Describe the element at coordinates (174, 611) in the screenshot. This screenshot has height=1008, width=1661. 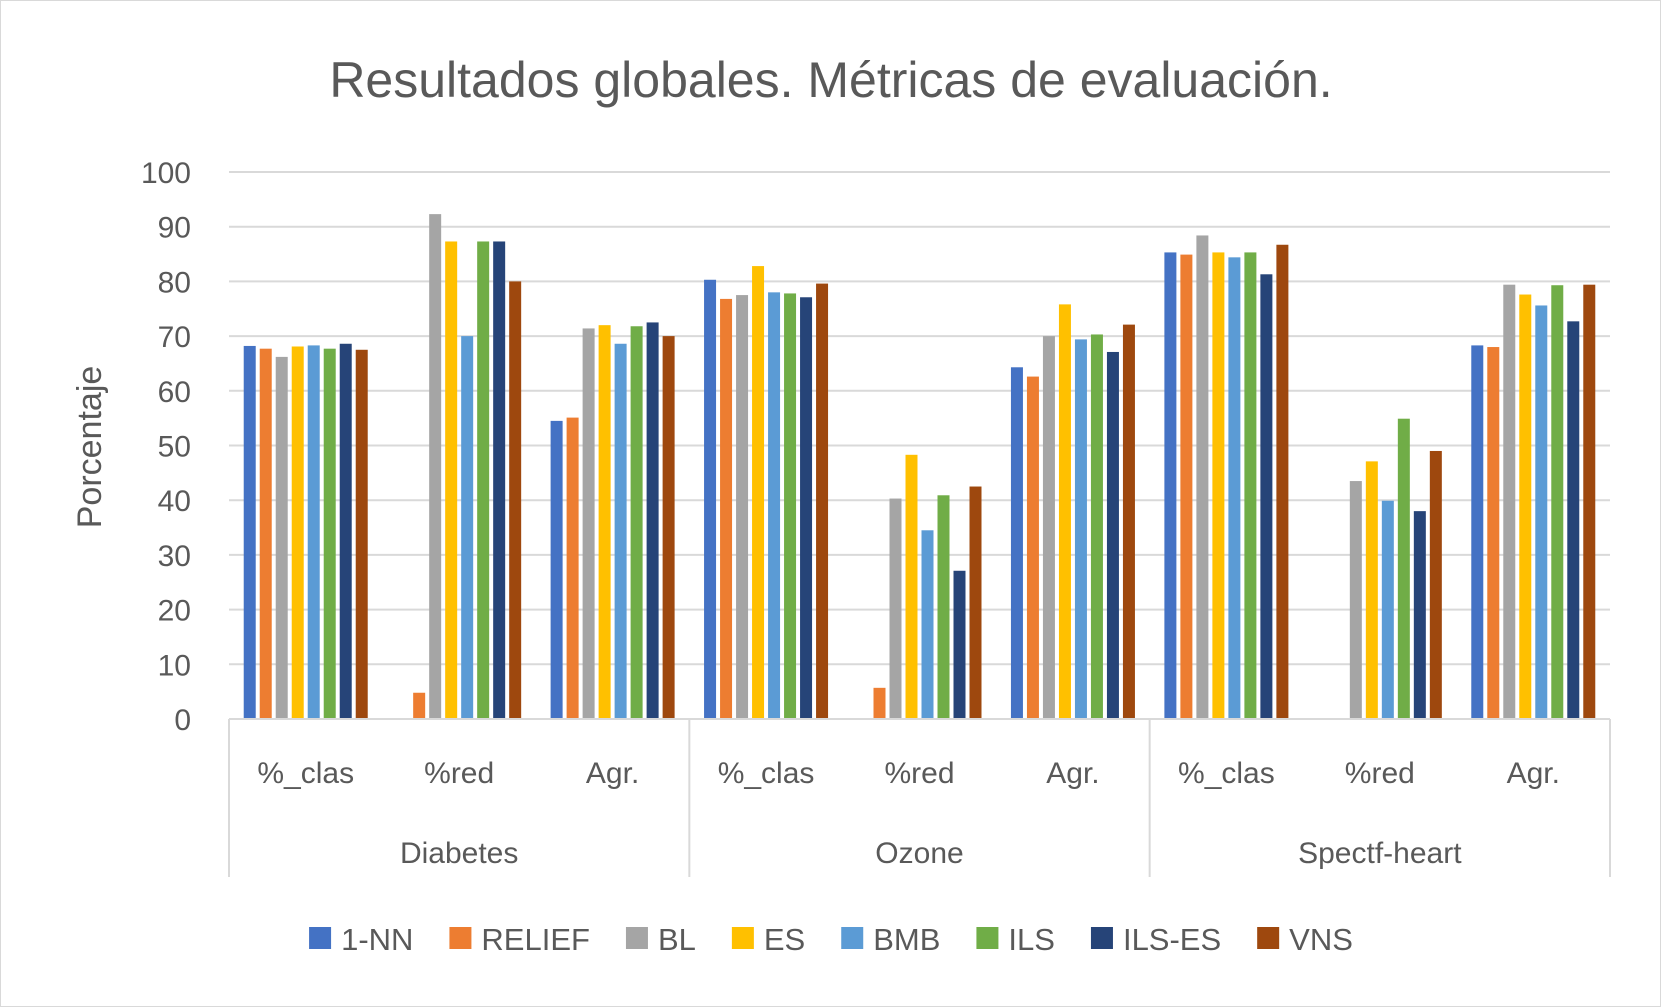
I see `y-tick-label: 20` at that location.